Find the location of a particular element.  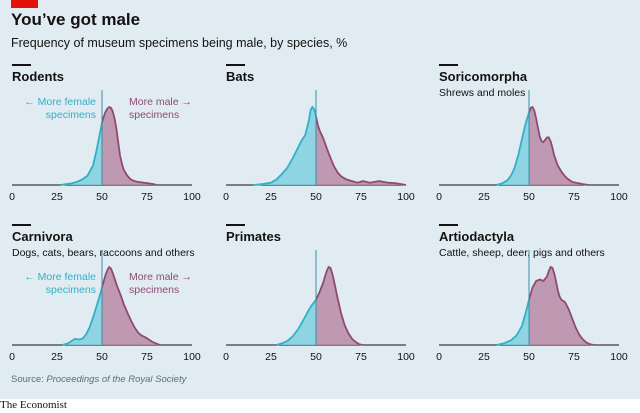

source-note: Source: Proceedings of the Royal Society is located at coordinates (98, 379).